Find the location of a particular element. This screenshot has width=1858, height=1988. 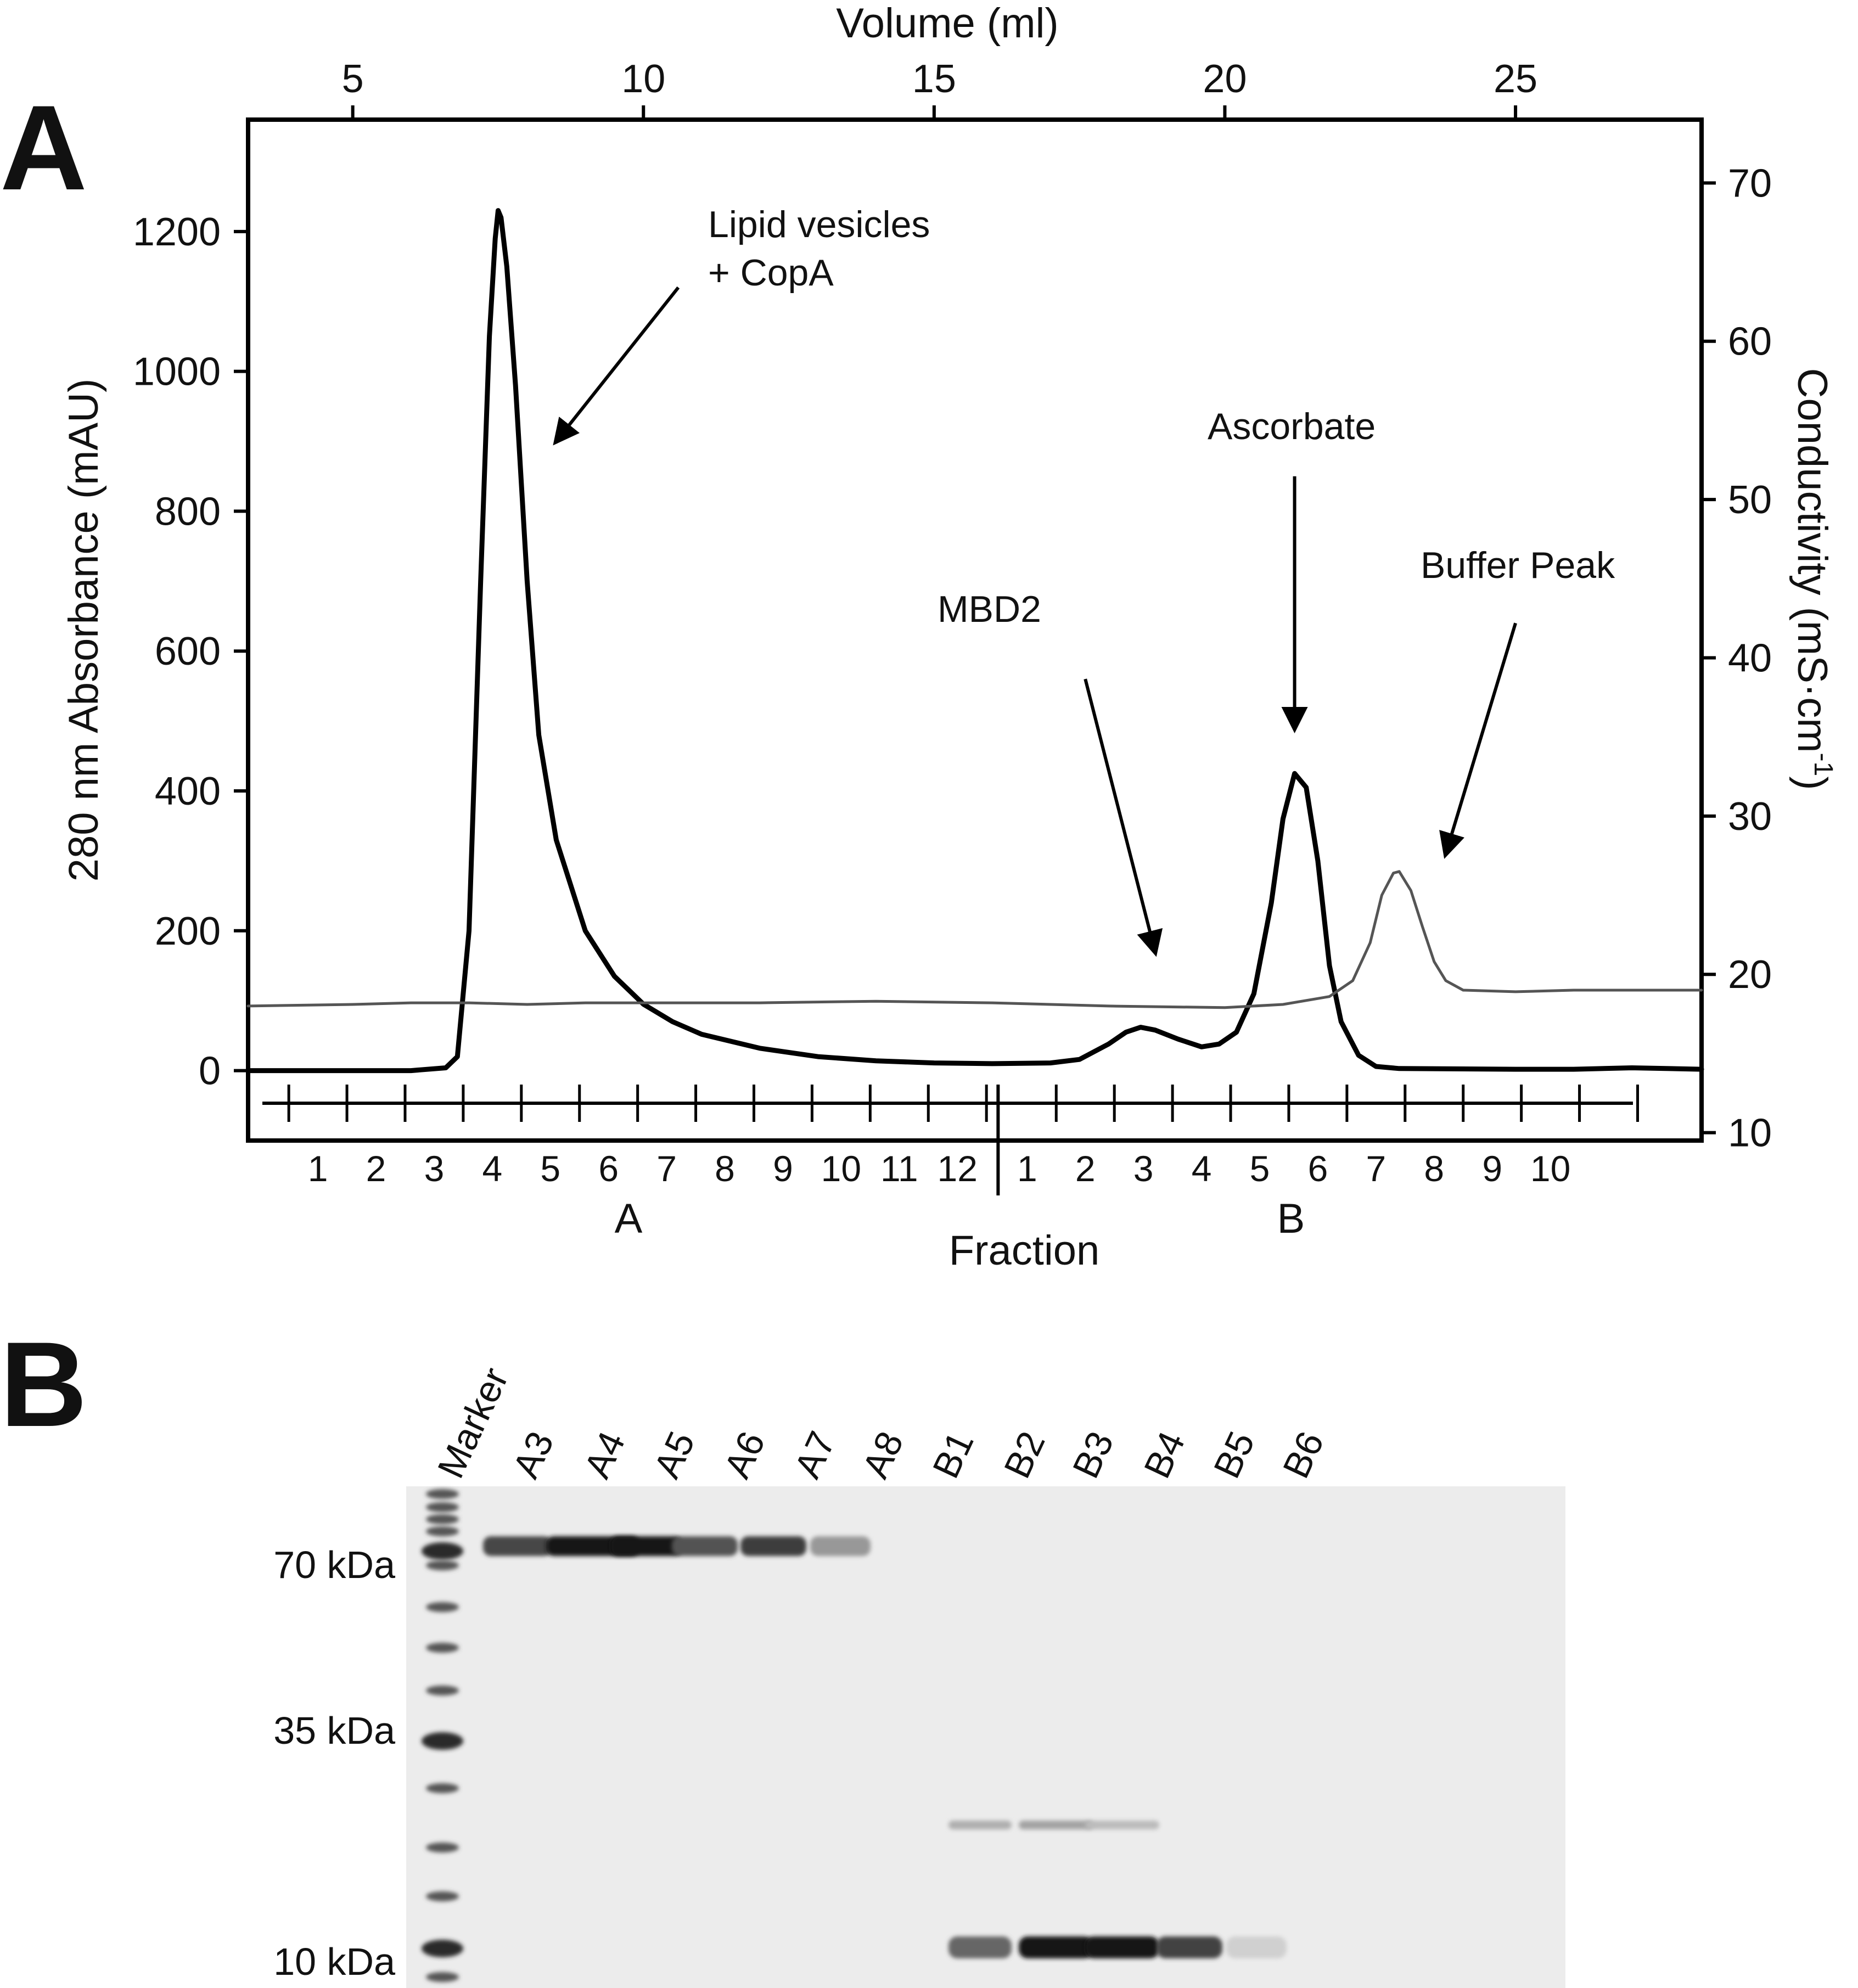

right-axis-label-sup: -1 is located at coordinates (1824, 765).